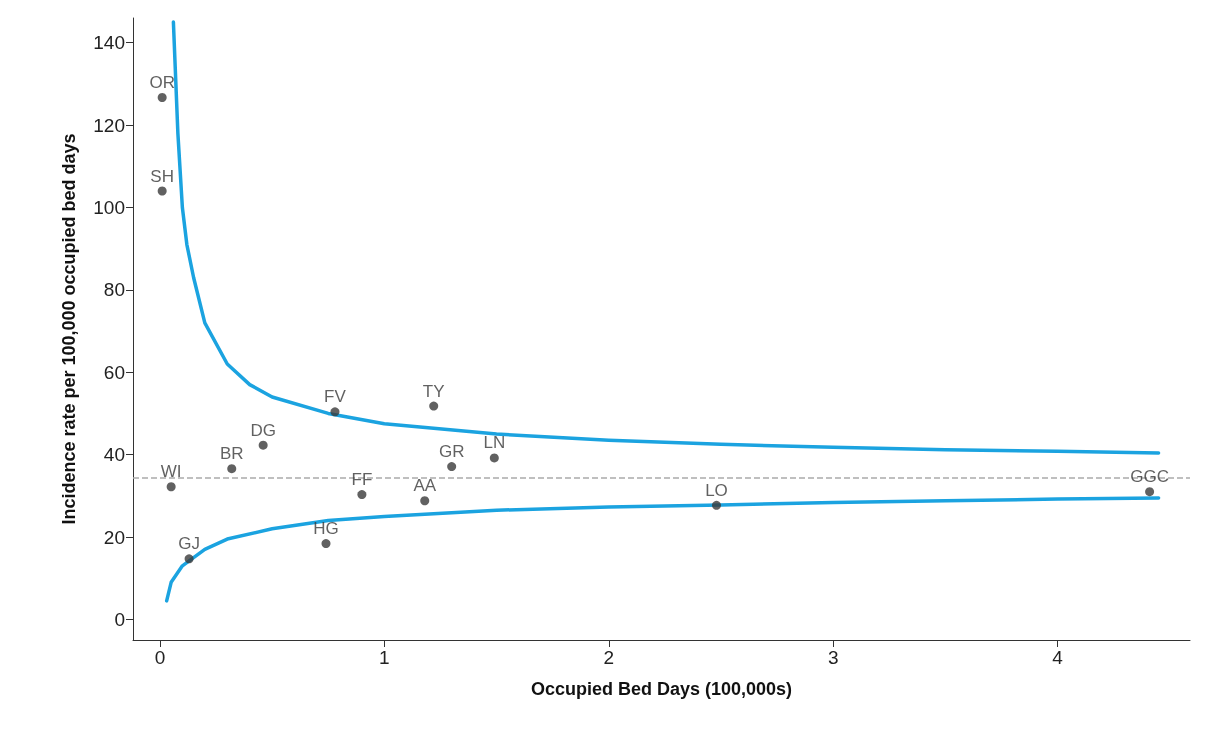  Describe the element at coordinates (171, 472) in the screenshot. I see `series-label: WI` at that location.